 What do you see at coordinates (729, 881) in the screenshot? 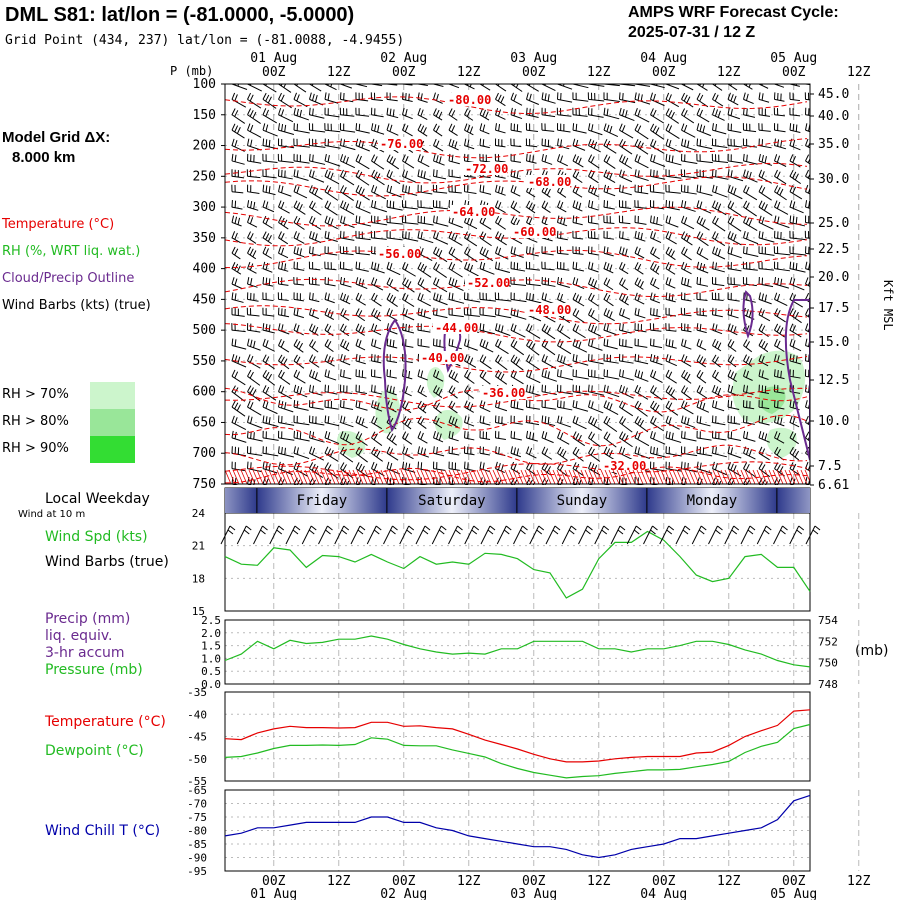
I see `time-label-bottom: 12Z` at bounding box center [729, 881].